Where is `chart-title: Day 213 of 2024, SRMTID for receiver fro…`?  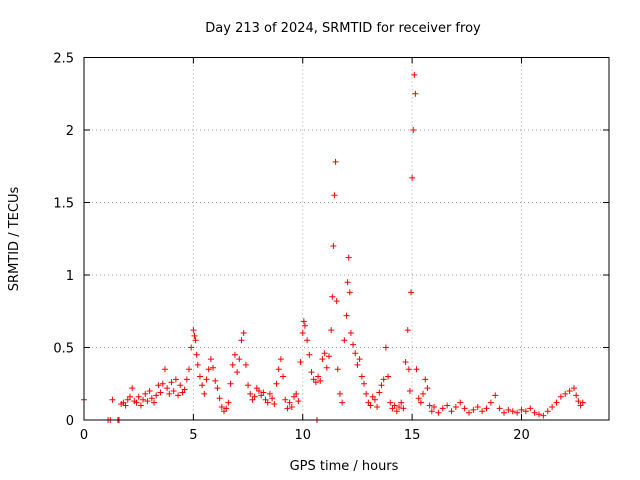 chart-title: Day 213 of 2024, SRMTID for receiver fro… is located at coordinates (343, 28).